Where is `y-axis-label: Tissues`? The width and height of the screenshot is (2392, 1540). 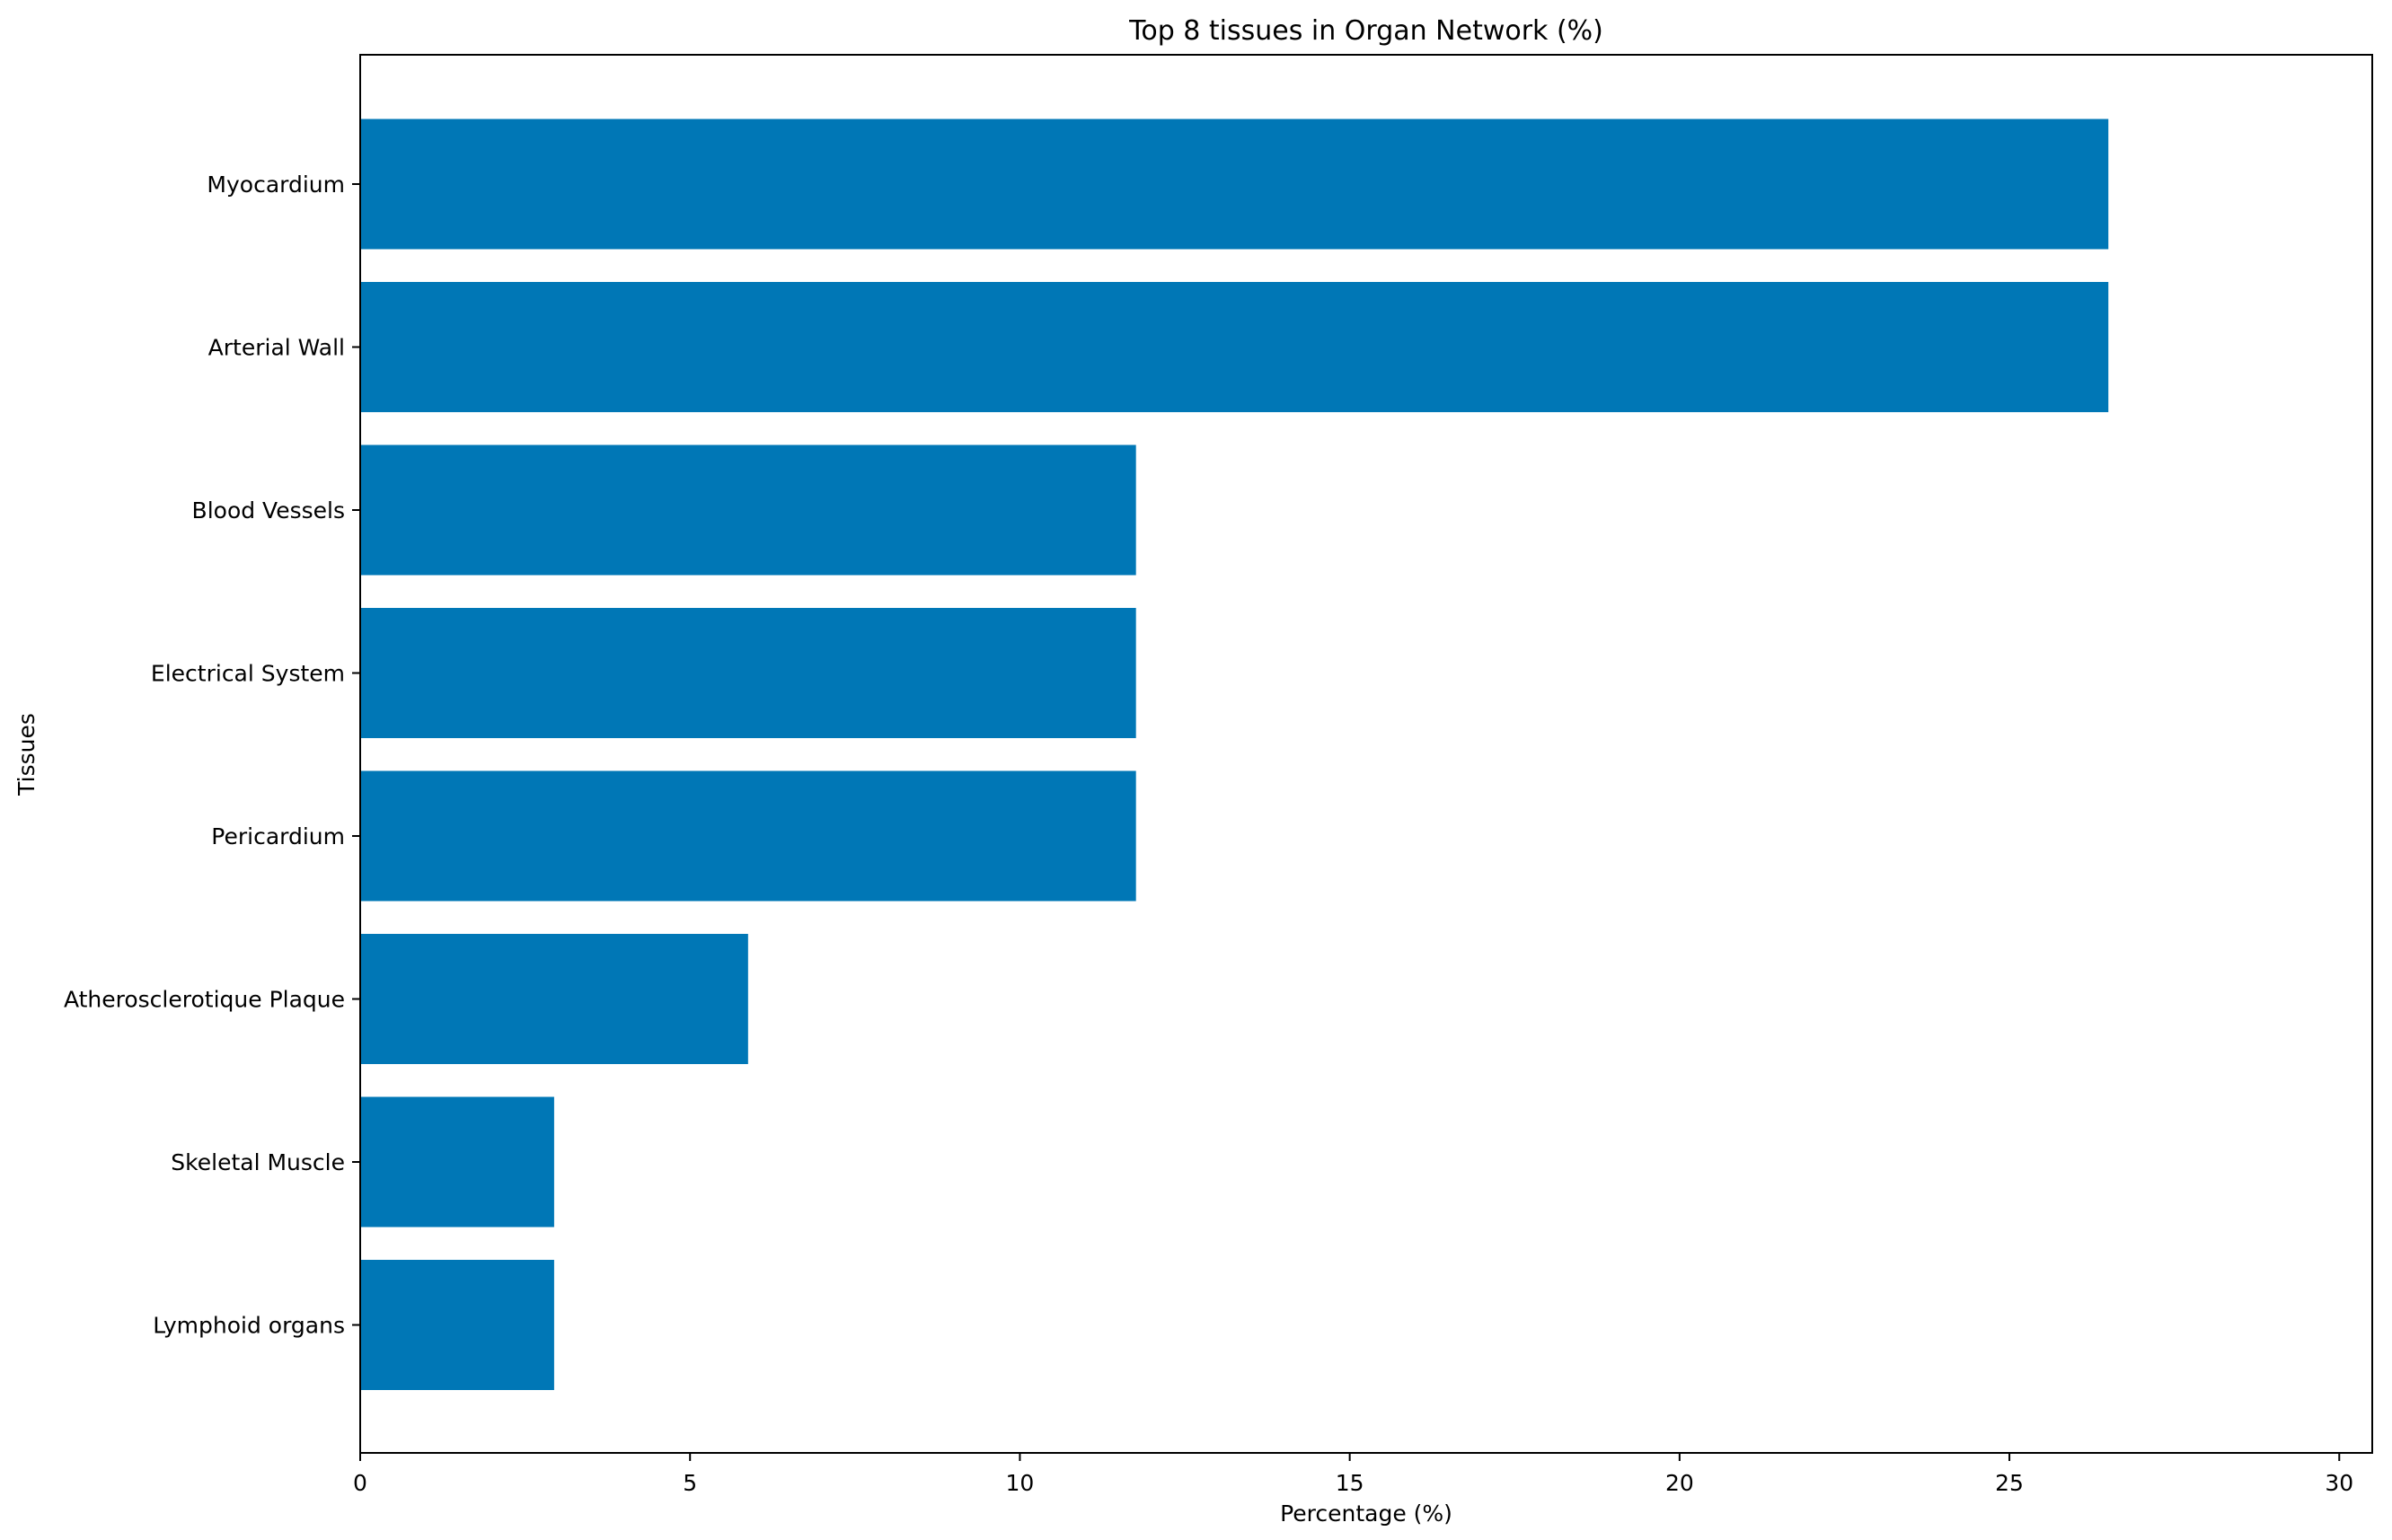
y-axis-label: Tissues is located at coordinates (26, 754).